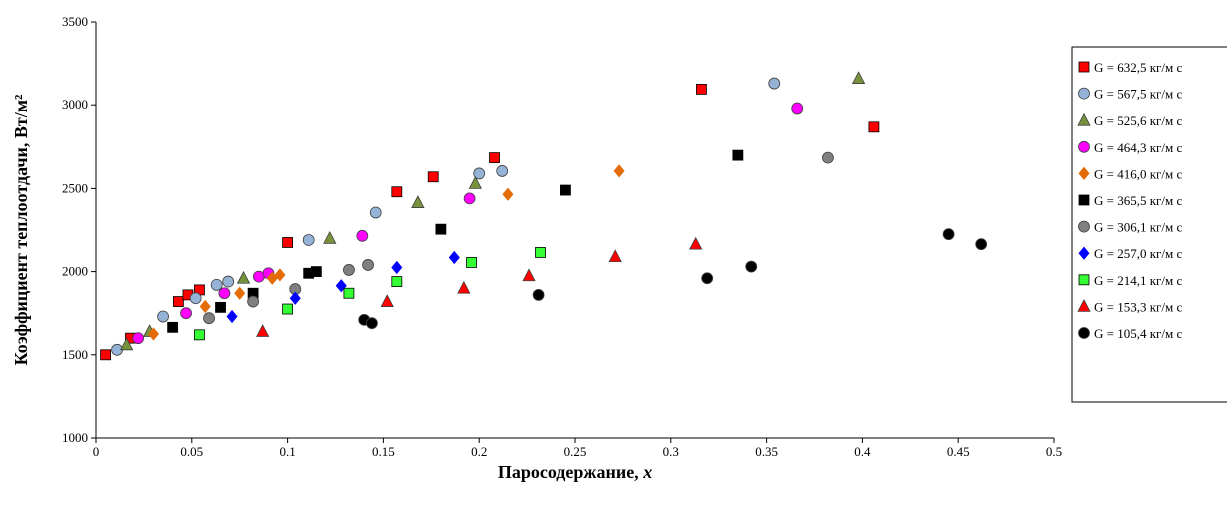  What do you see at coordinates (383, 451) in the screenshot?
I see `x-tick-label: 0.15` at bounding box center [383, 451].